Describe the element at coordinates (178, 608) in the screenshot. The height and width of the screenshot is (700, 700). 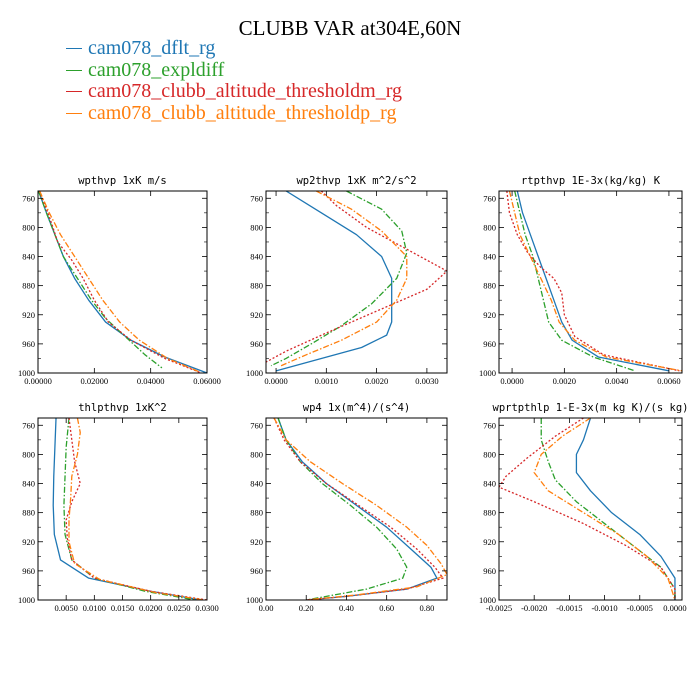
I see `x-tick-label: 0.0250` at that location.